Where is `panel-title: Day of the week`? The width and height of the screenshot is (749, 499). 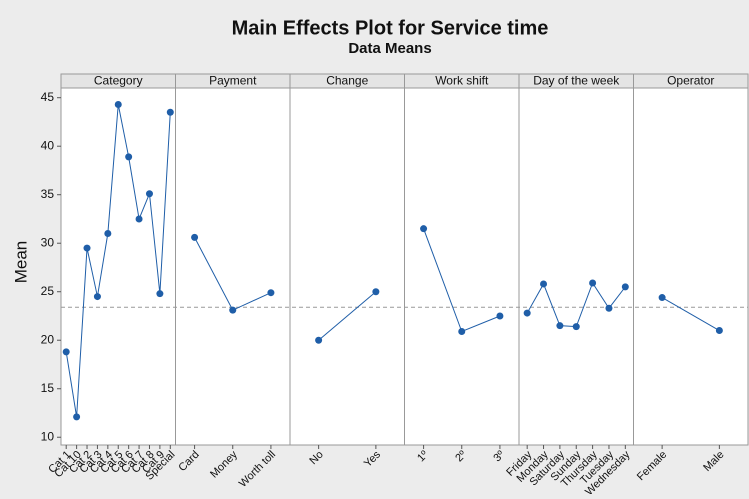
panel-title: Day of the week is located at coordinates (576, 81).